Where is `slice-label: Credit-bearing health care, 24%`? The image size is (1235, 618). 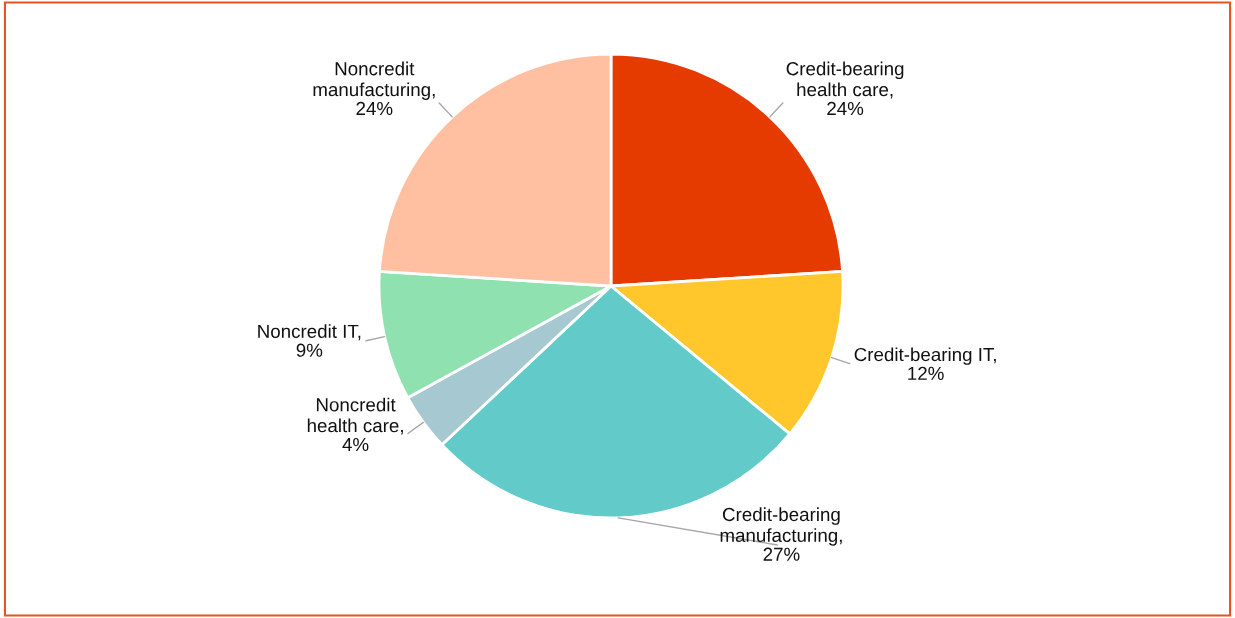 slice-label: Credit-bearing health care, 24% is located at coordinates (845, 88).